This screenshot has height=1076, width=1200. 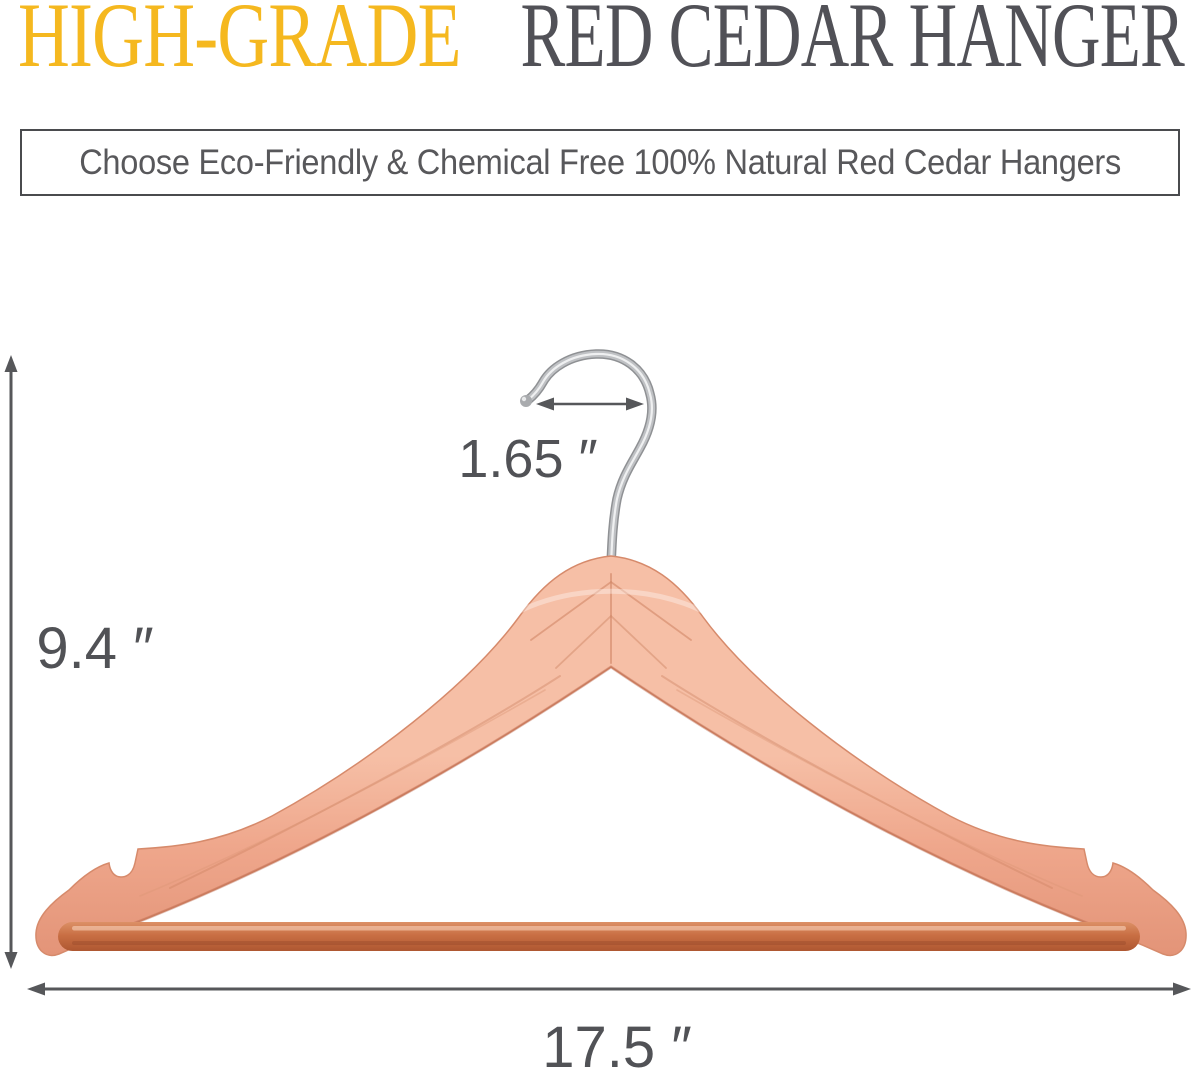 I want to click on headline: HIGH-GRADE RED CEDAR HANGER, so click(x=600, y=44).